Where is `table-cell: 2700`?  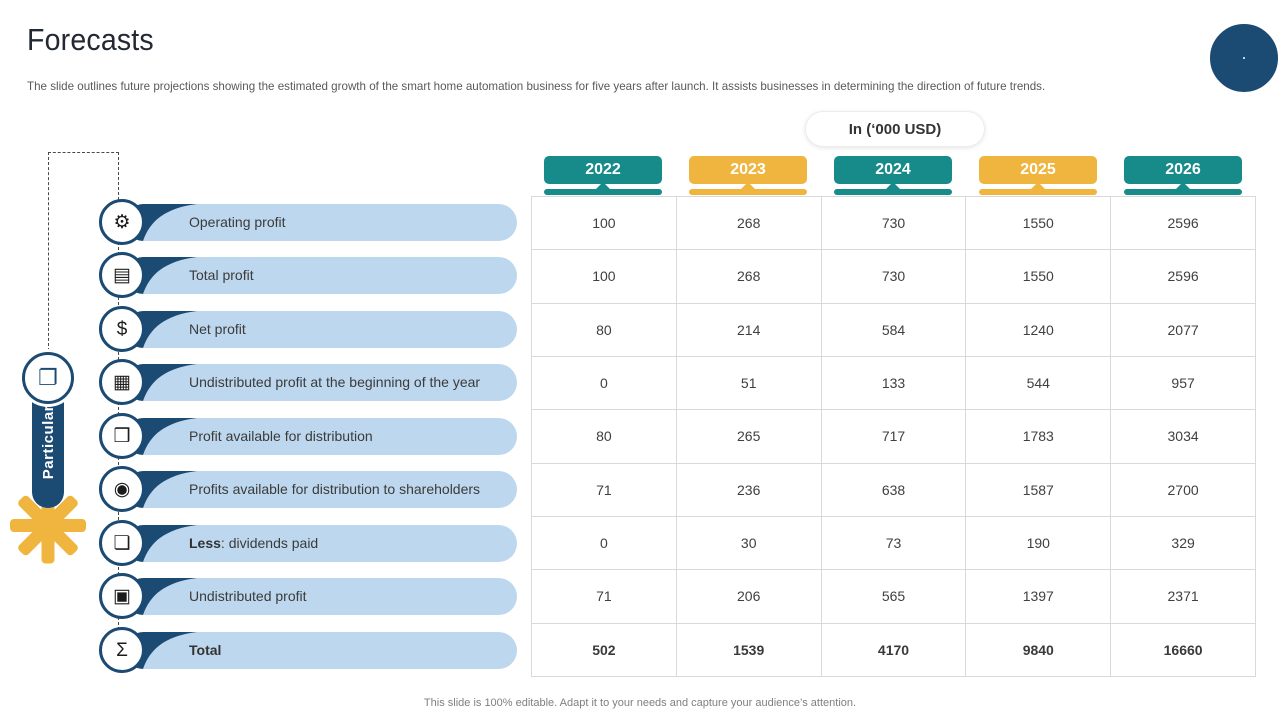
table-cell: 2700 is located at coordinates (1183, 490).